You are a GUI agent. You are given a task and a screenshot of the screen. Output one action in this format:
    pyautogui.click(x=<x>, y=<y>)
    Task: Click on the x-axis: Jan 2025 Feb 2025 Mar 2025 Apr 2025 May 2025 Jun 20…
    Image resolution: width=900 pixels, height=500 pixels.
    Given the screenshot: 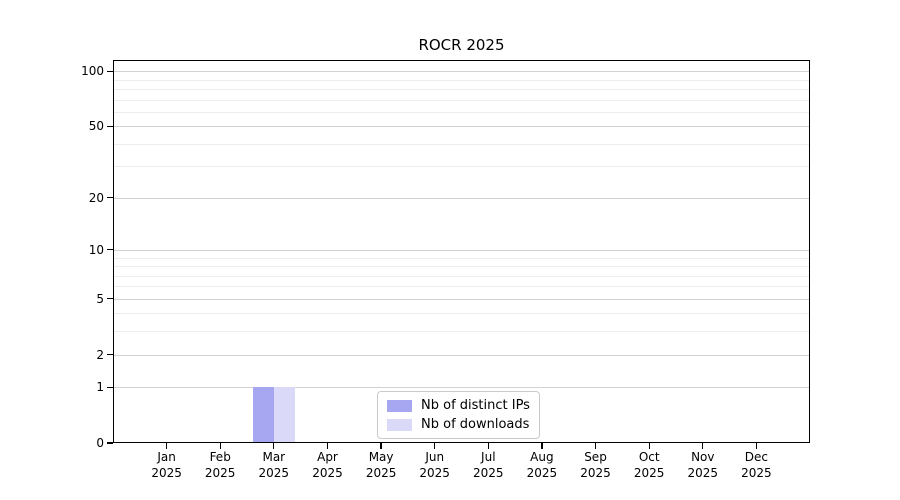 What is the action you would take?
    pyautogui.click(x=461, y=471)
    